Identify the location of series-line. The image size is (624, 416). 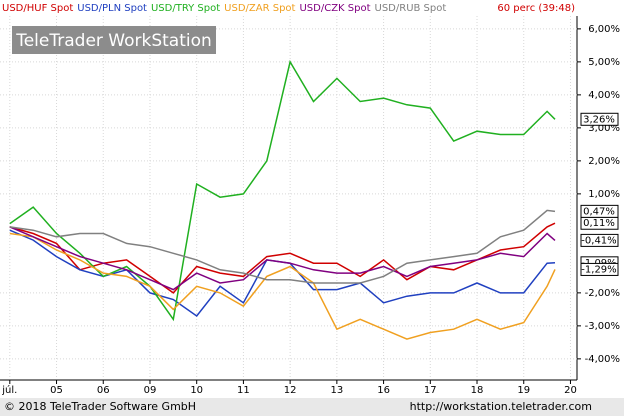
(282, 258).